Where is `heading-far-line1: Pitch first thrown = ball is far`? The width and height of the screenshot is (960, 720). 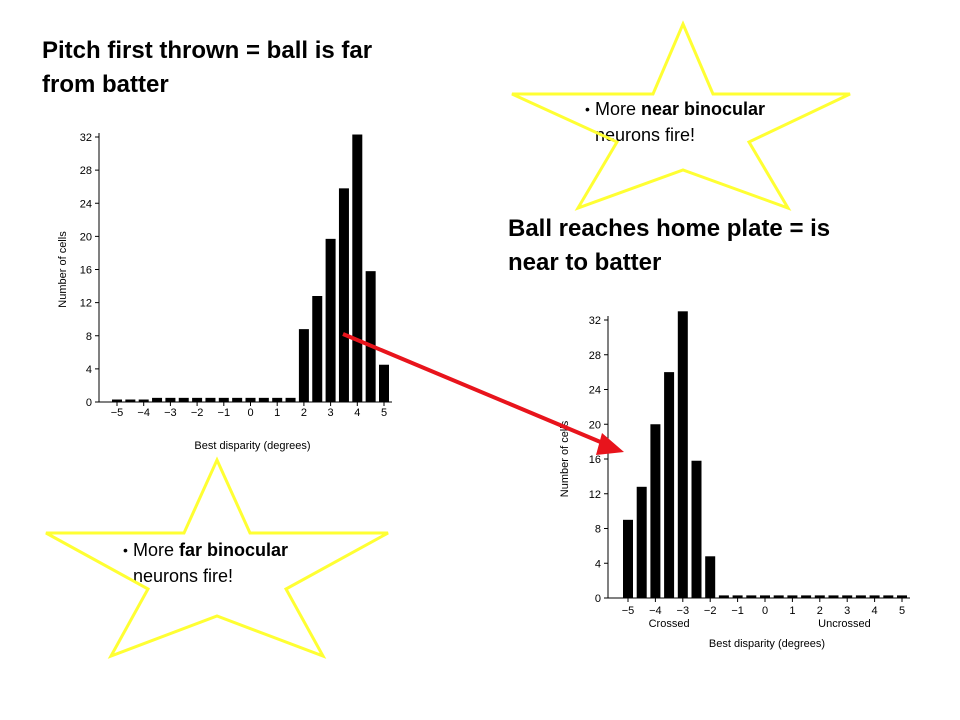
heading-far-line1: Pitch first thrown = ball is far is located at coordinates (207, 50).